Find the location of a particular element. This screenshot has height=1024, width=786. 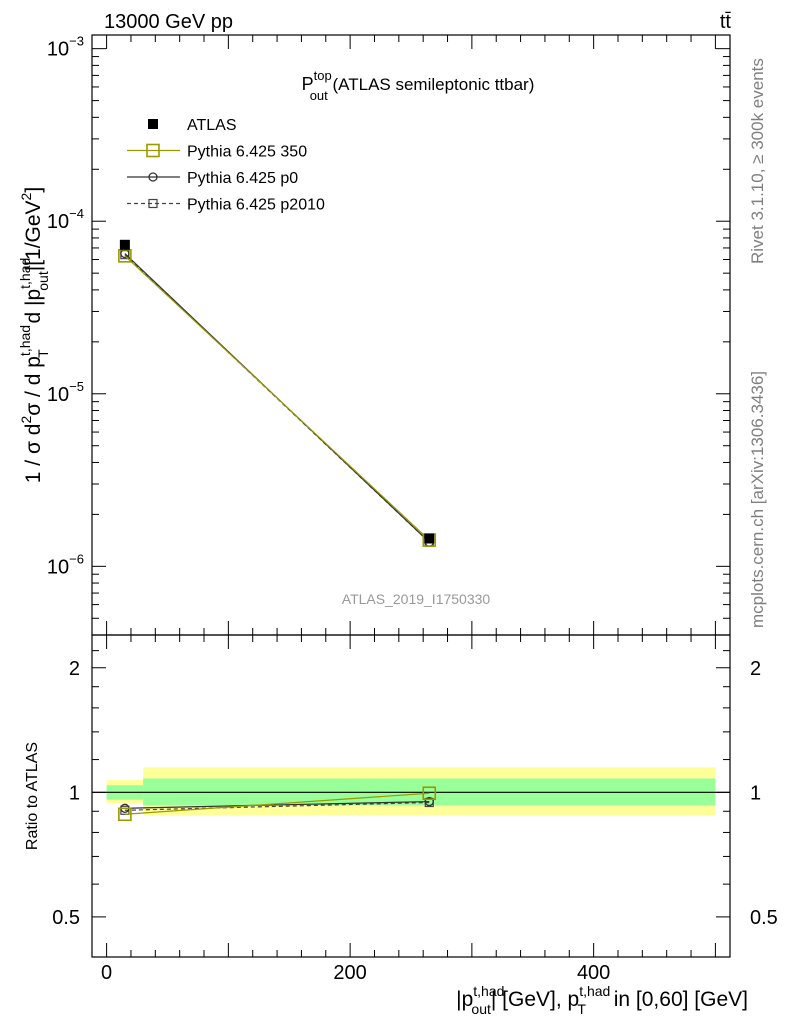

main-panel-content is located at coordinates (277, 393).